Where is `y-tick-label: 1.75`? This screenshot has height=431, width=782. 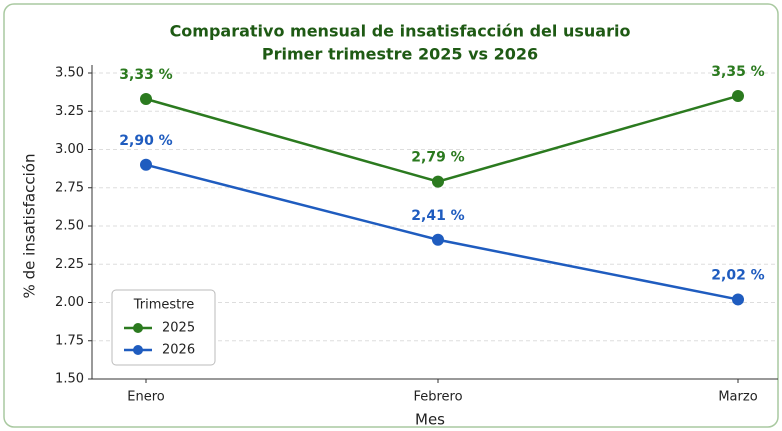 y-tick-label: 1.75 is located at coordinates (69, 340).